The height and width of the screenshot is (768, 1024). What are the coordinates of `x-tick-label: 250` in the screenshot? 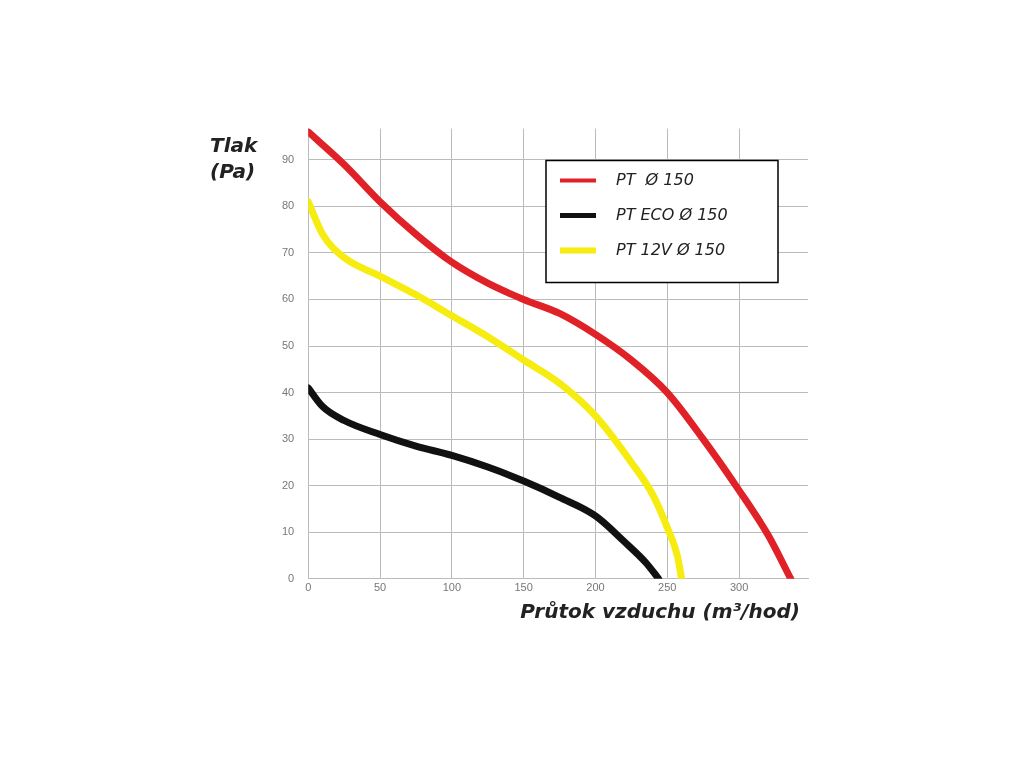 It's located at (667, 587).